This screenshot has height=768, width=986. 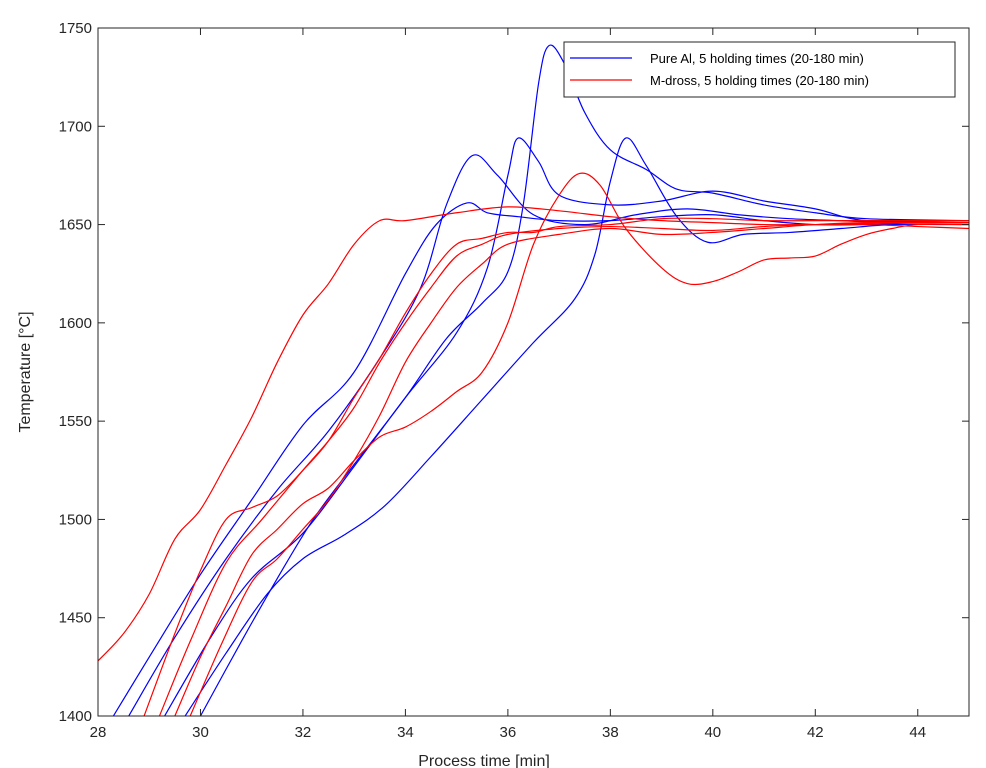 What do you see at coordinates (405, 732) in the screenshot?
I see `x-tick-label: 34` at bounding box center [405, 732].